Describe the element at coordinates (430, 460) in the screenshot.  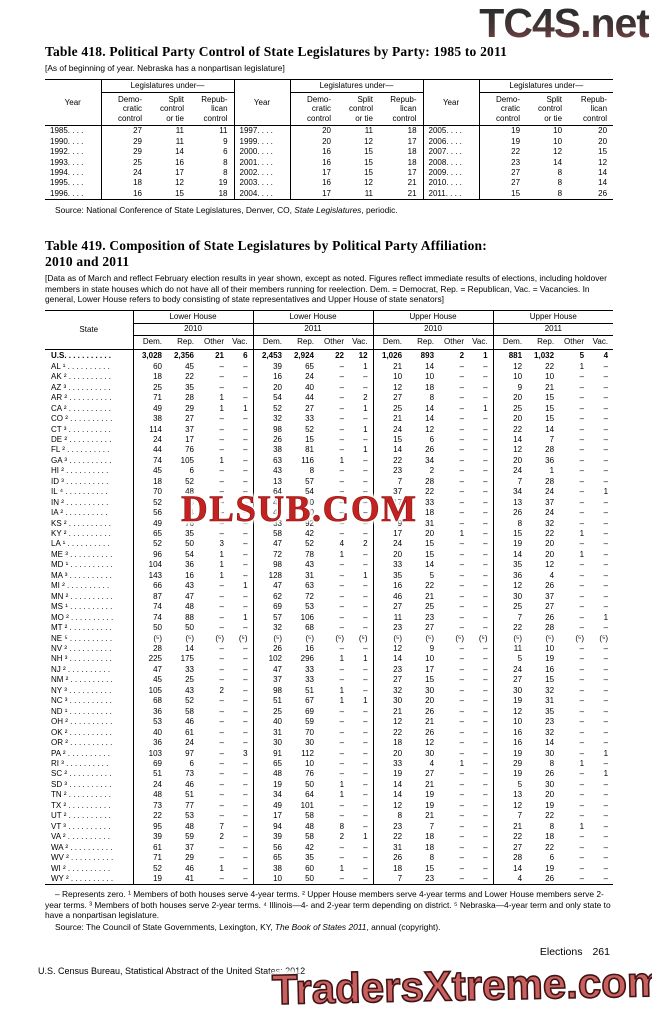
I see `value-cell: 34` at that location.